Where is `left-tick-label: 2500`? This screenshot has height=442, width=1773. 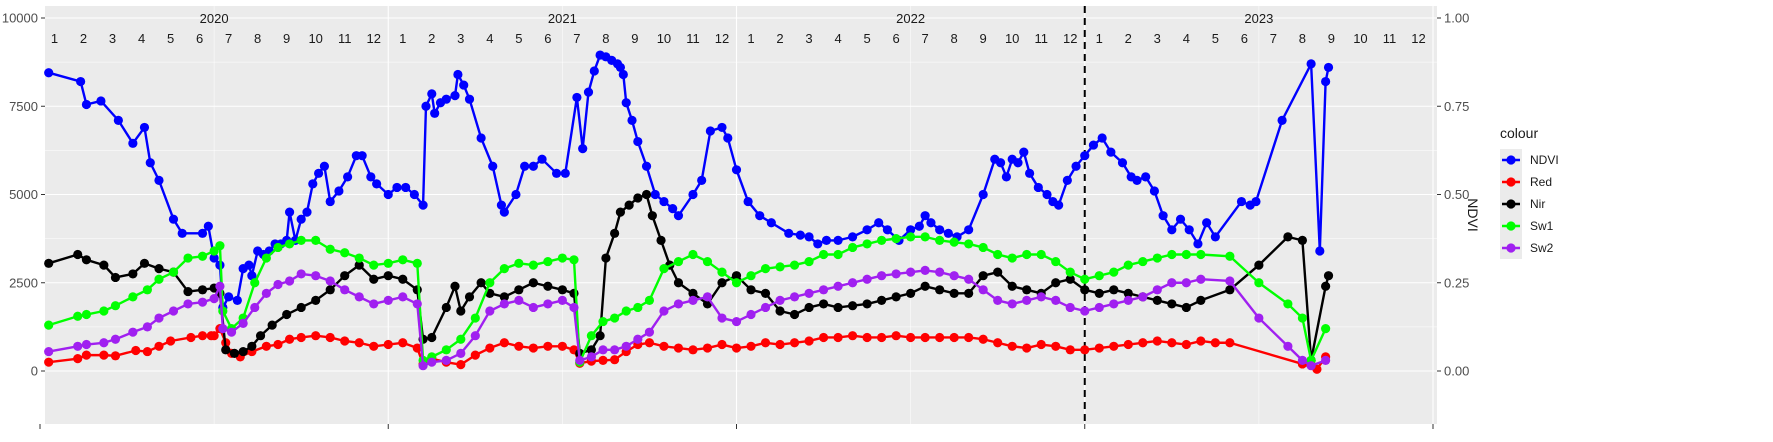
left-tick-label: 2500 is located at coordinates (23, 282).